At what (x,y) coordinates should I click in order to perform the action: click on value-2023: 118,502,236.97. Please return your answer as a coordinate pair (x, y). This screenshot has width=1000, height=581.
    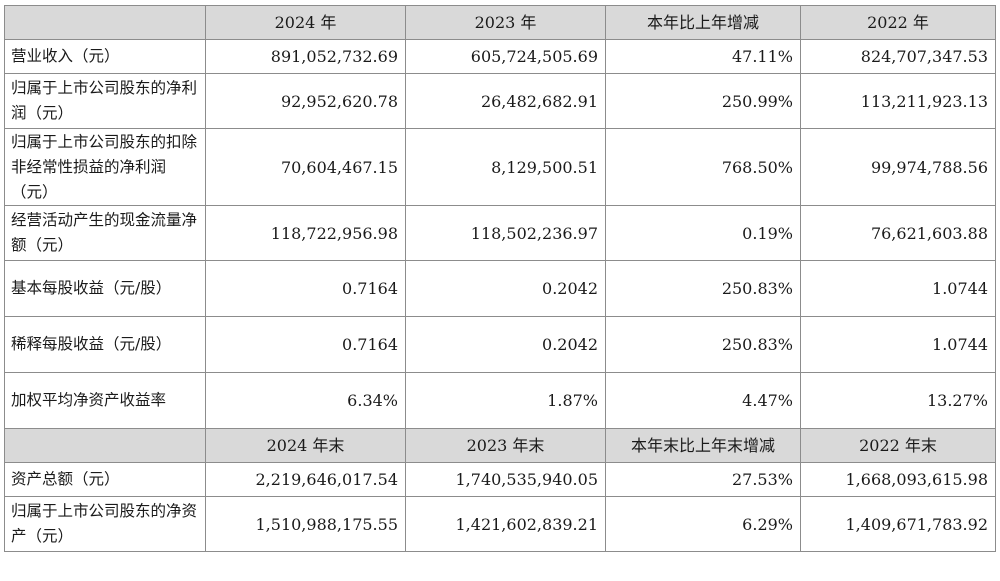
    Looking at the image, I should click on (505, 233).